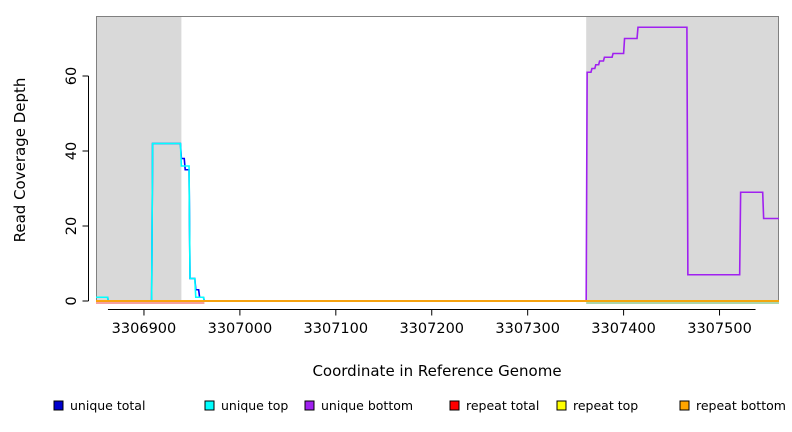 The image size is (792, 432). Describe the element at coordinates (144, 329) in the screenshot. I see `x-tick-label: 3306900` at that location.